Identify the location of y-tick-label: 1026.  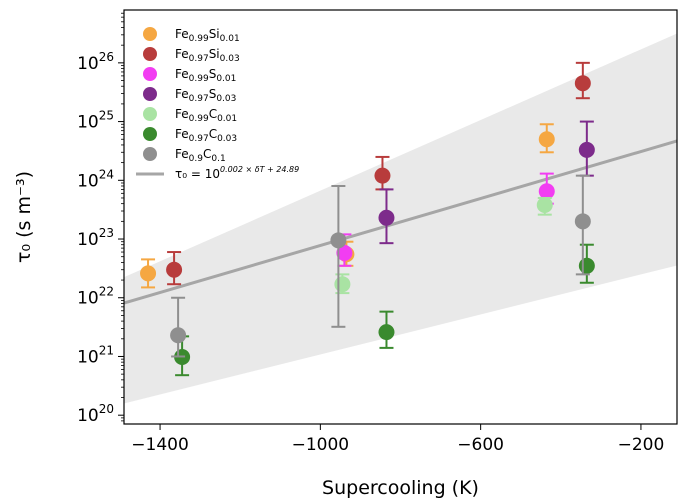
(95, 62).